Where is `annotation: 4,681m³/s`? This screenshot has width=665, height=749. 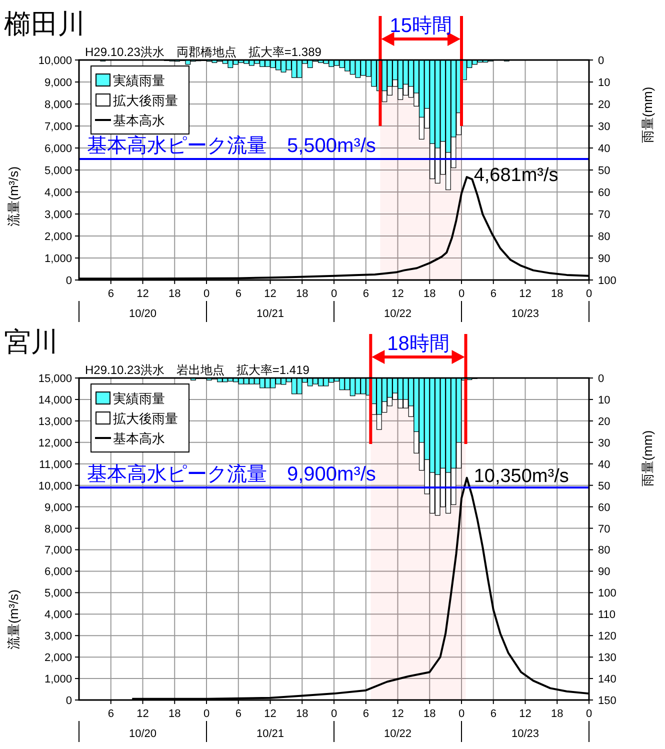 annotation: 4,681m³/s is located at coordinates (516, 175).